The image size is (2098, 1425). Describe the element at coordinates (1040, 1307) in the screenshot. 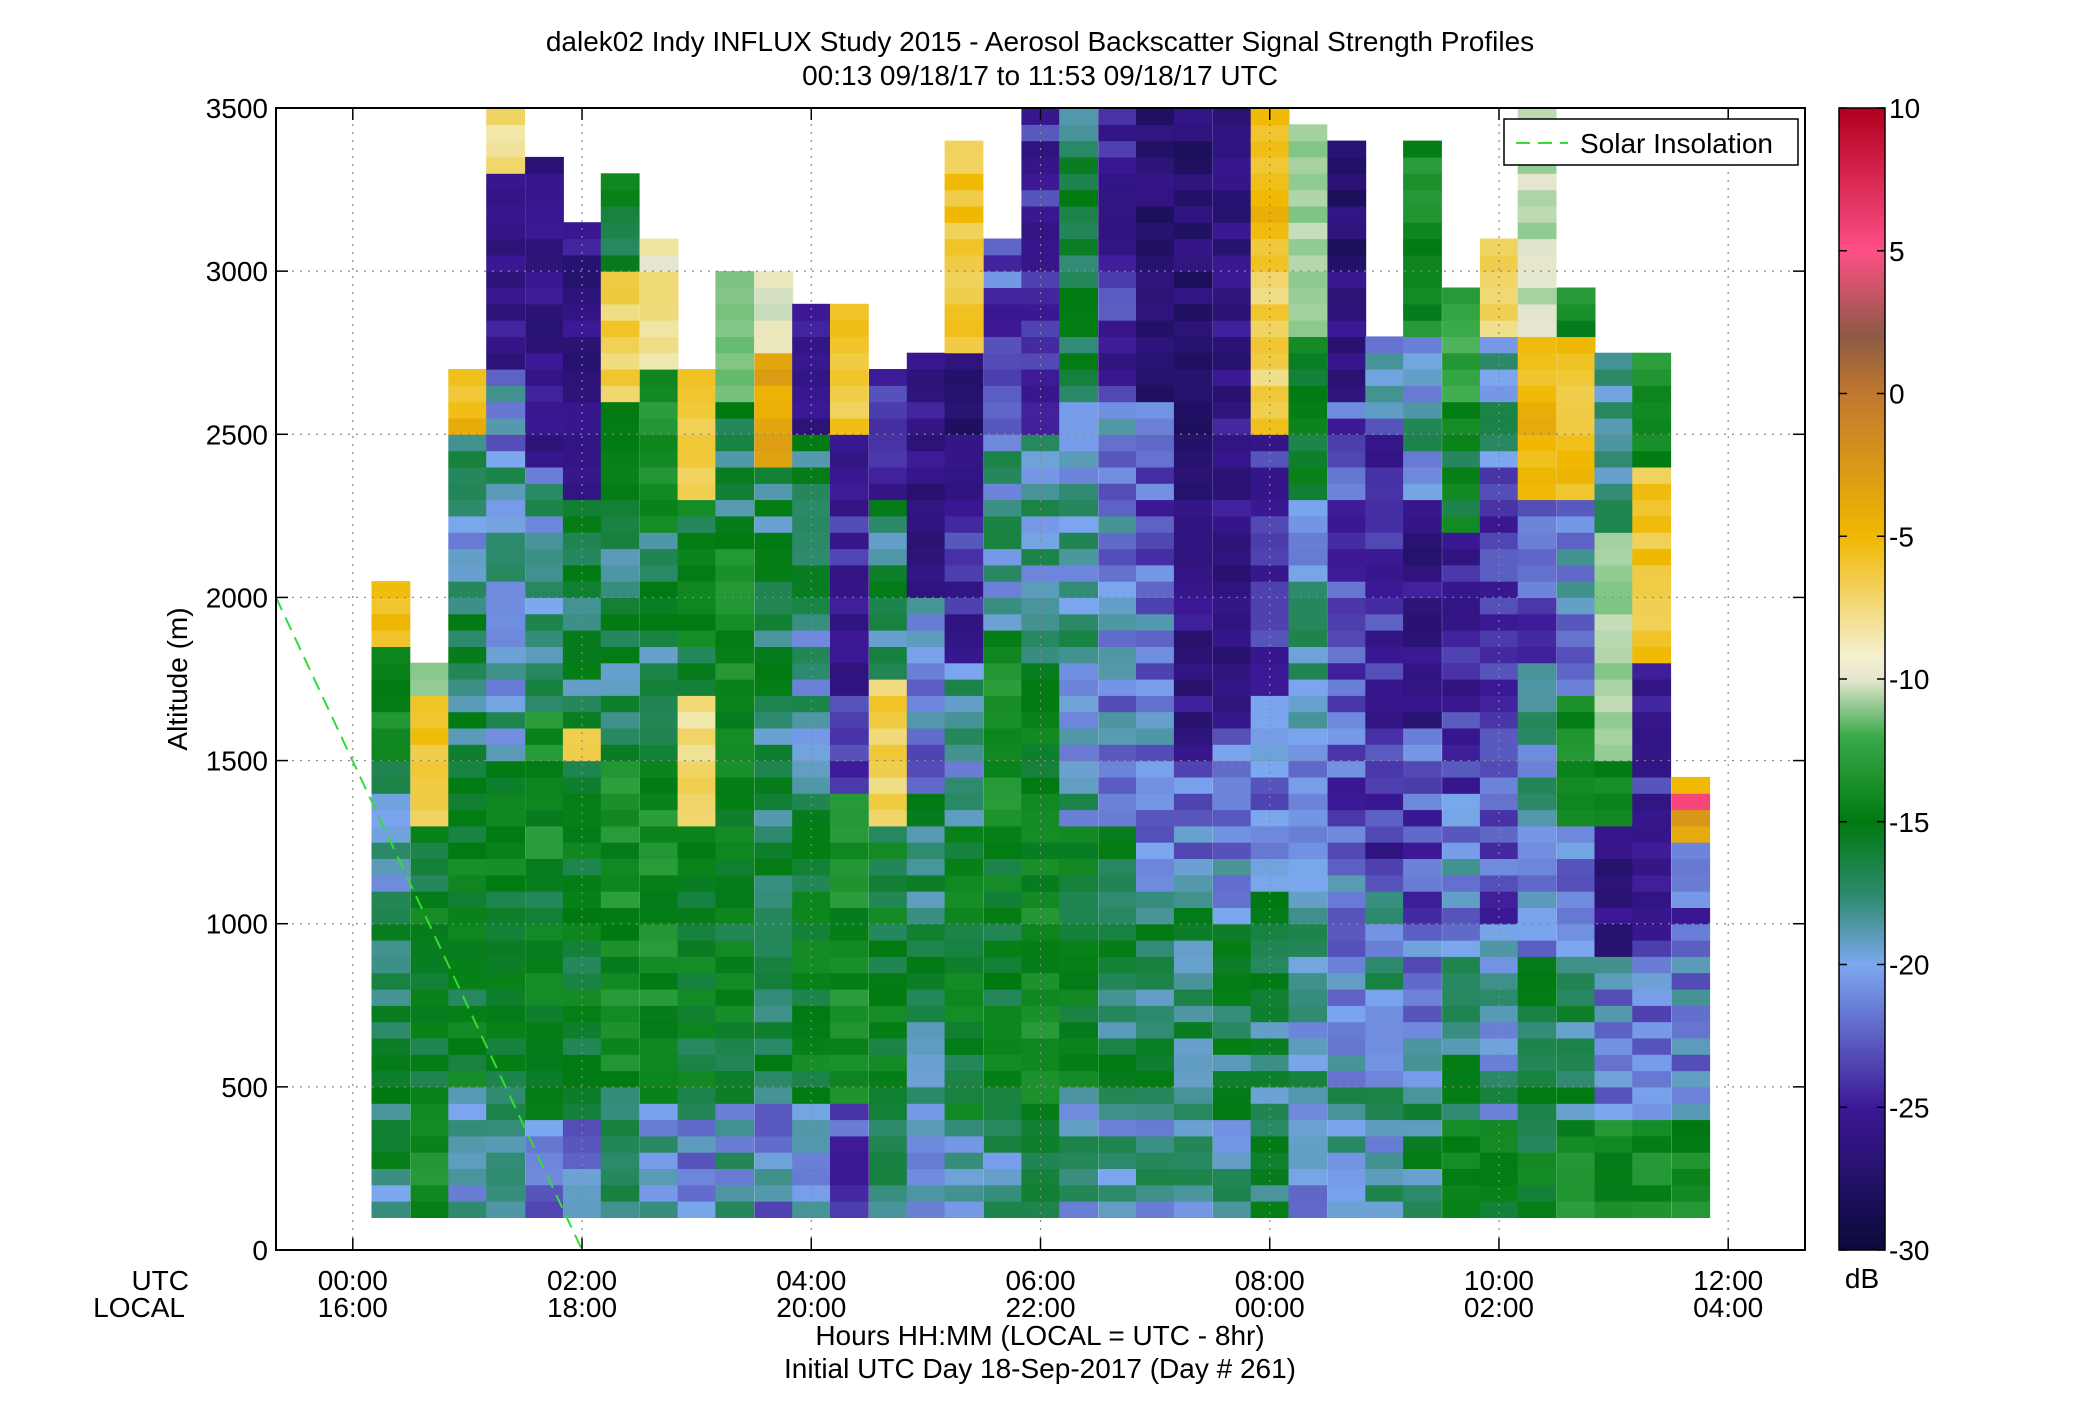

I see `x-tick-label-local: 22:00` at that location.